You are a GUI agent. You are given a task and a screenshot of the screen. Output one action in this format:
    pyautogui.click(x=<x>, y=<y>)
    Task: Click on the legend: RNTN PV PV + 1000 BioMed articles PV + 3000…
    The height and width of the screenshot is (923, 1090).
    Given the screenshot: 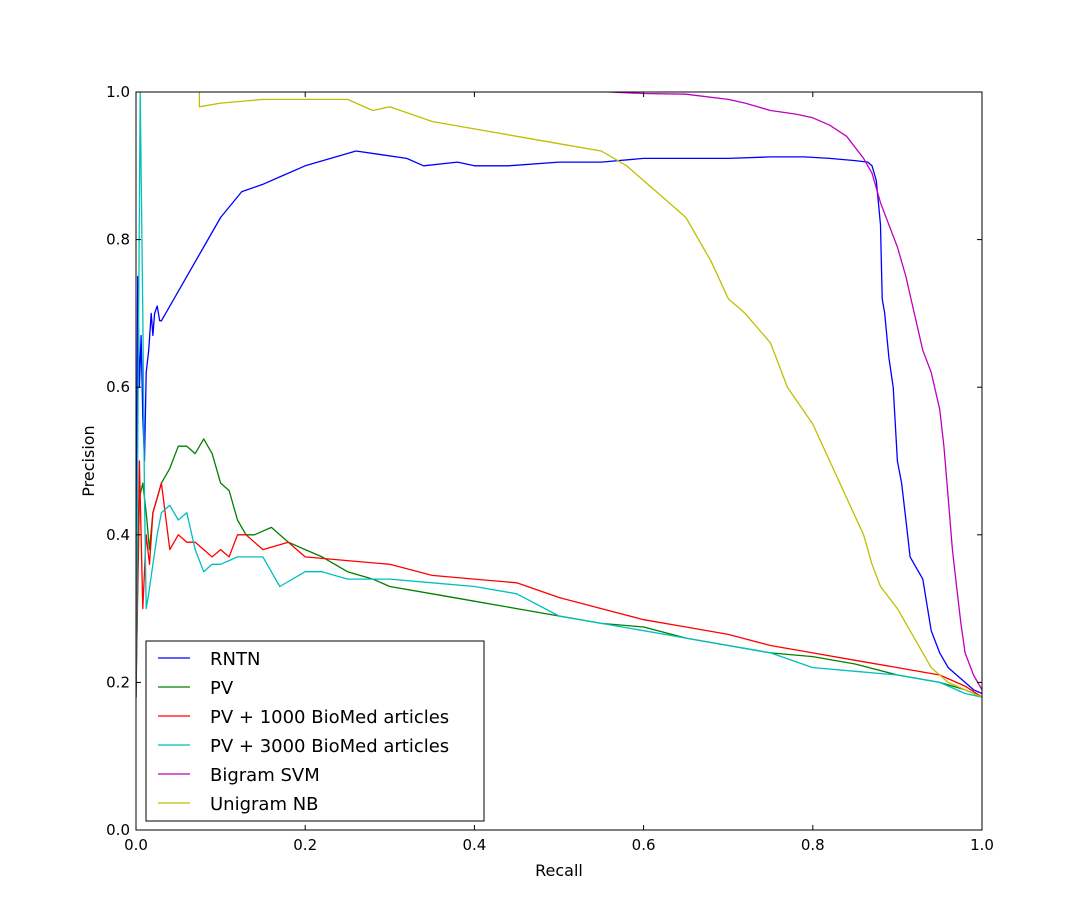 What is the action you would take?
    pyautogui.click(x=315, y=731)
    